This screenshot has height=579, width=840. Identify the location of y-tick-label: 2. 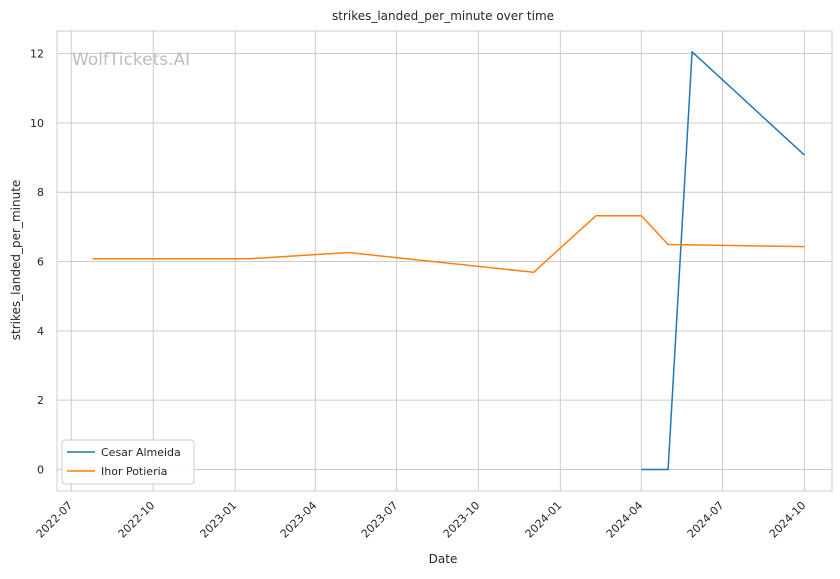
(40, 400).